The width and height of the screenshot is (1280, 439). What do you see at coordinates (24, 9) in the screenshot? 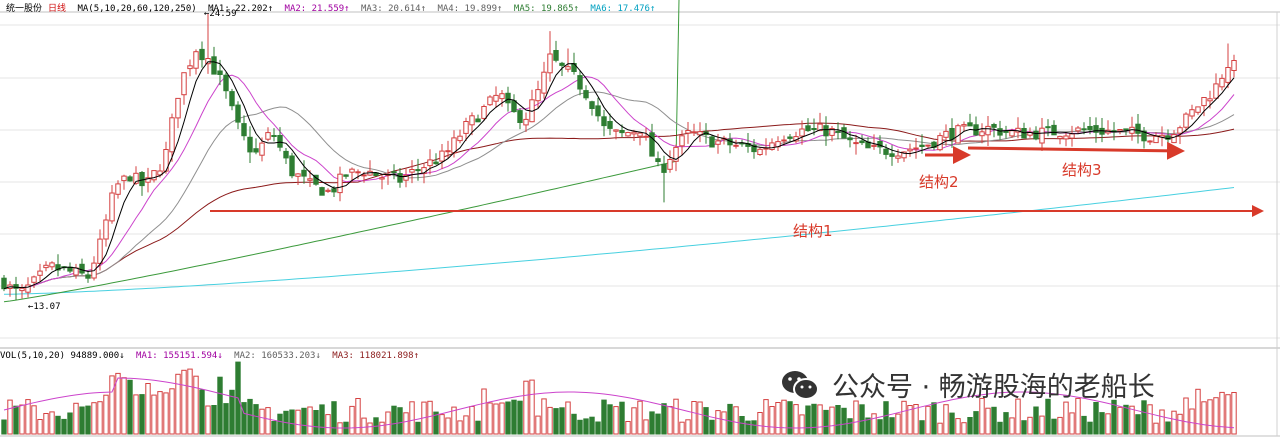
I see `stock-title: 统一股份` at bounding box center [24, 9].